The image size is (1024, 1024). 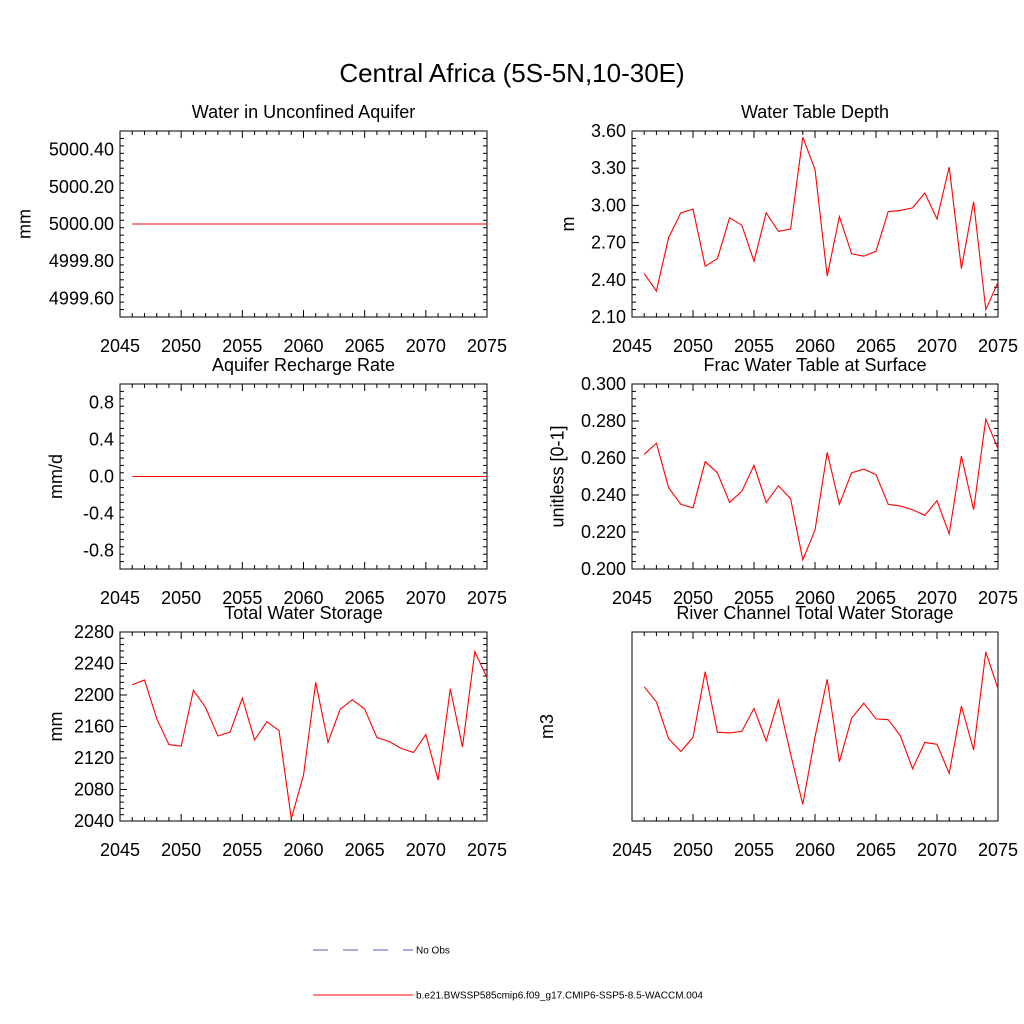 What do you see at coordinates (303, 112) in the screenshot?
I see `panel-title: Water in Unconfined Aquifer` at bounding box center [303, 112].